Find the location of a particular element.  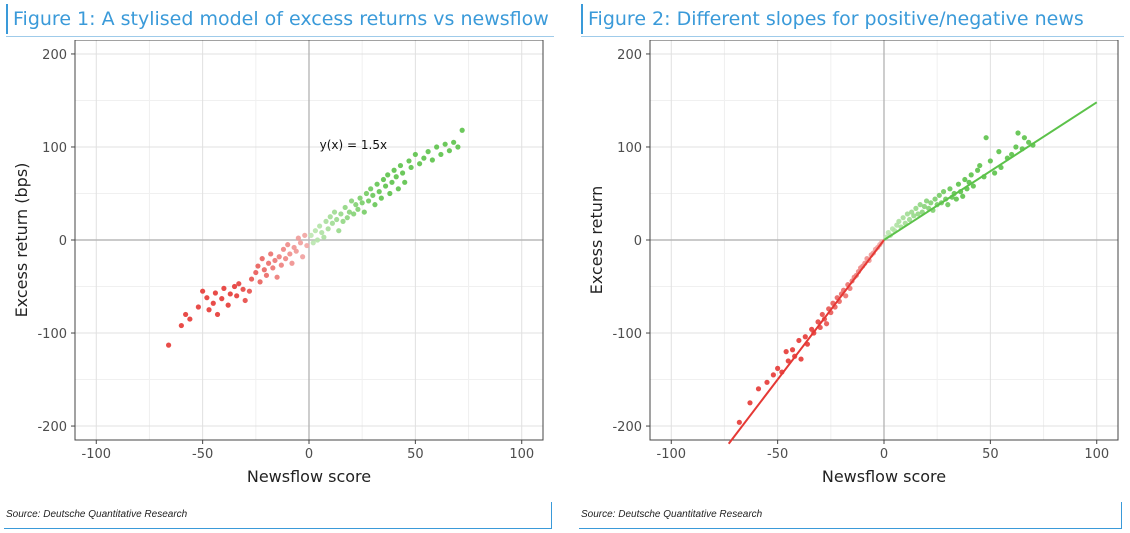

negative-fit-line is located at coordinates (806, 342).